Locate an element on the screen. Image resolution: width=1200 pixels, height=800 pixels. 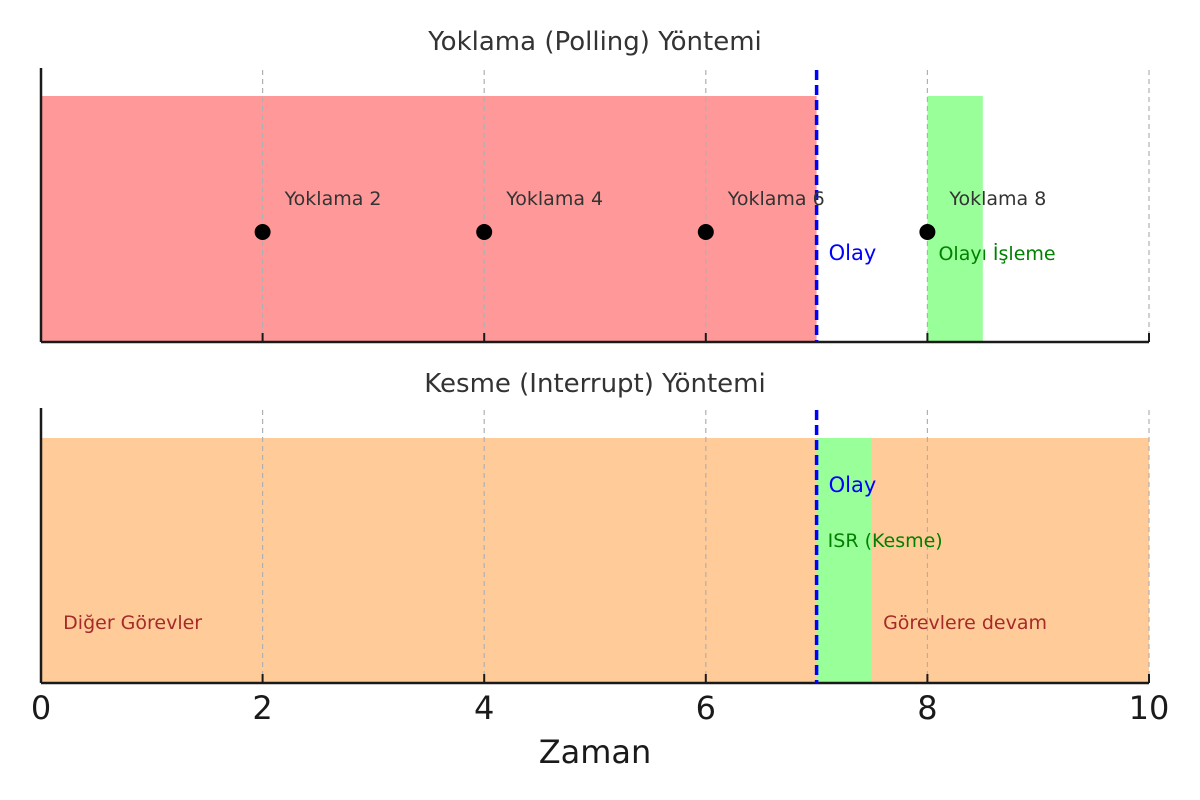
x-tick-label: 4 is located at coordinates (484, 708).